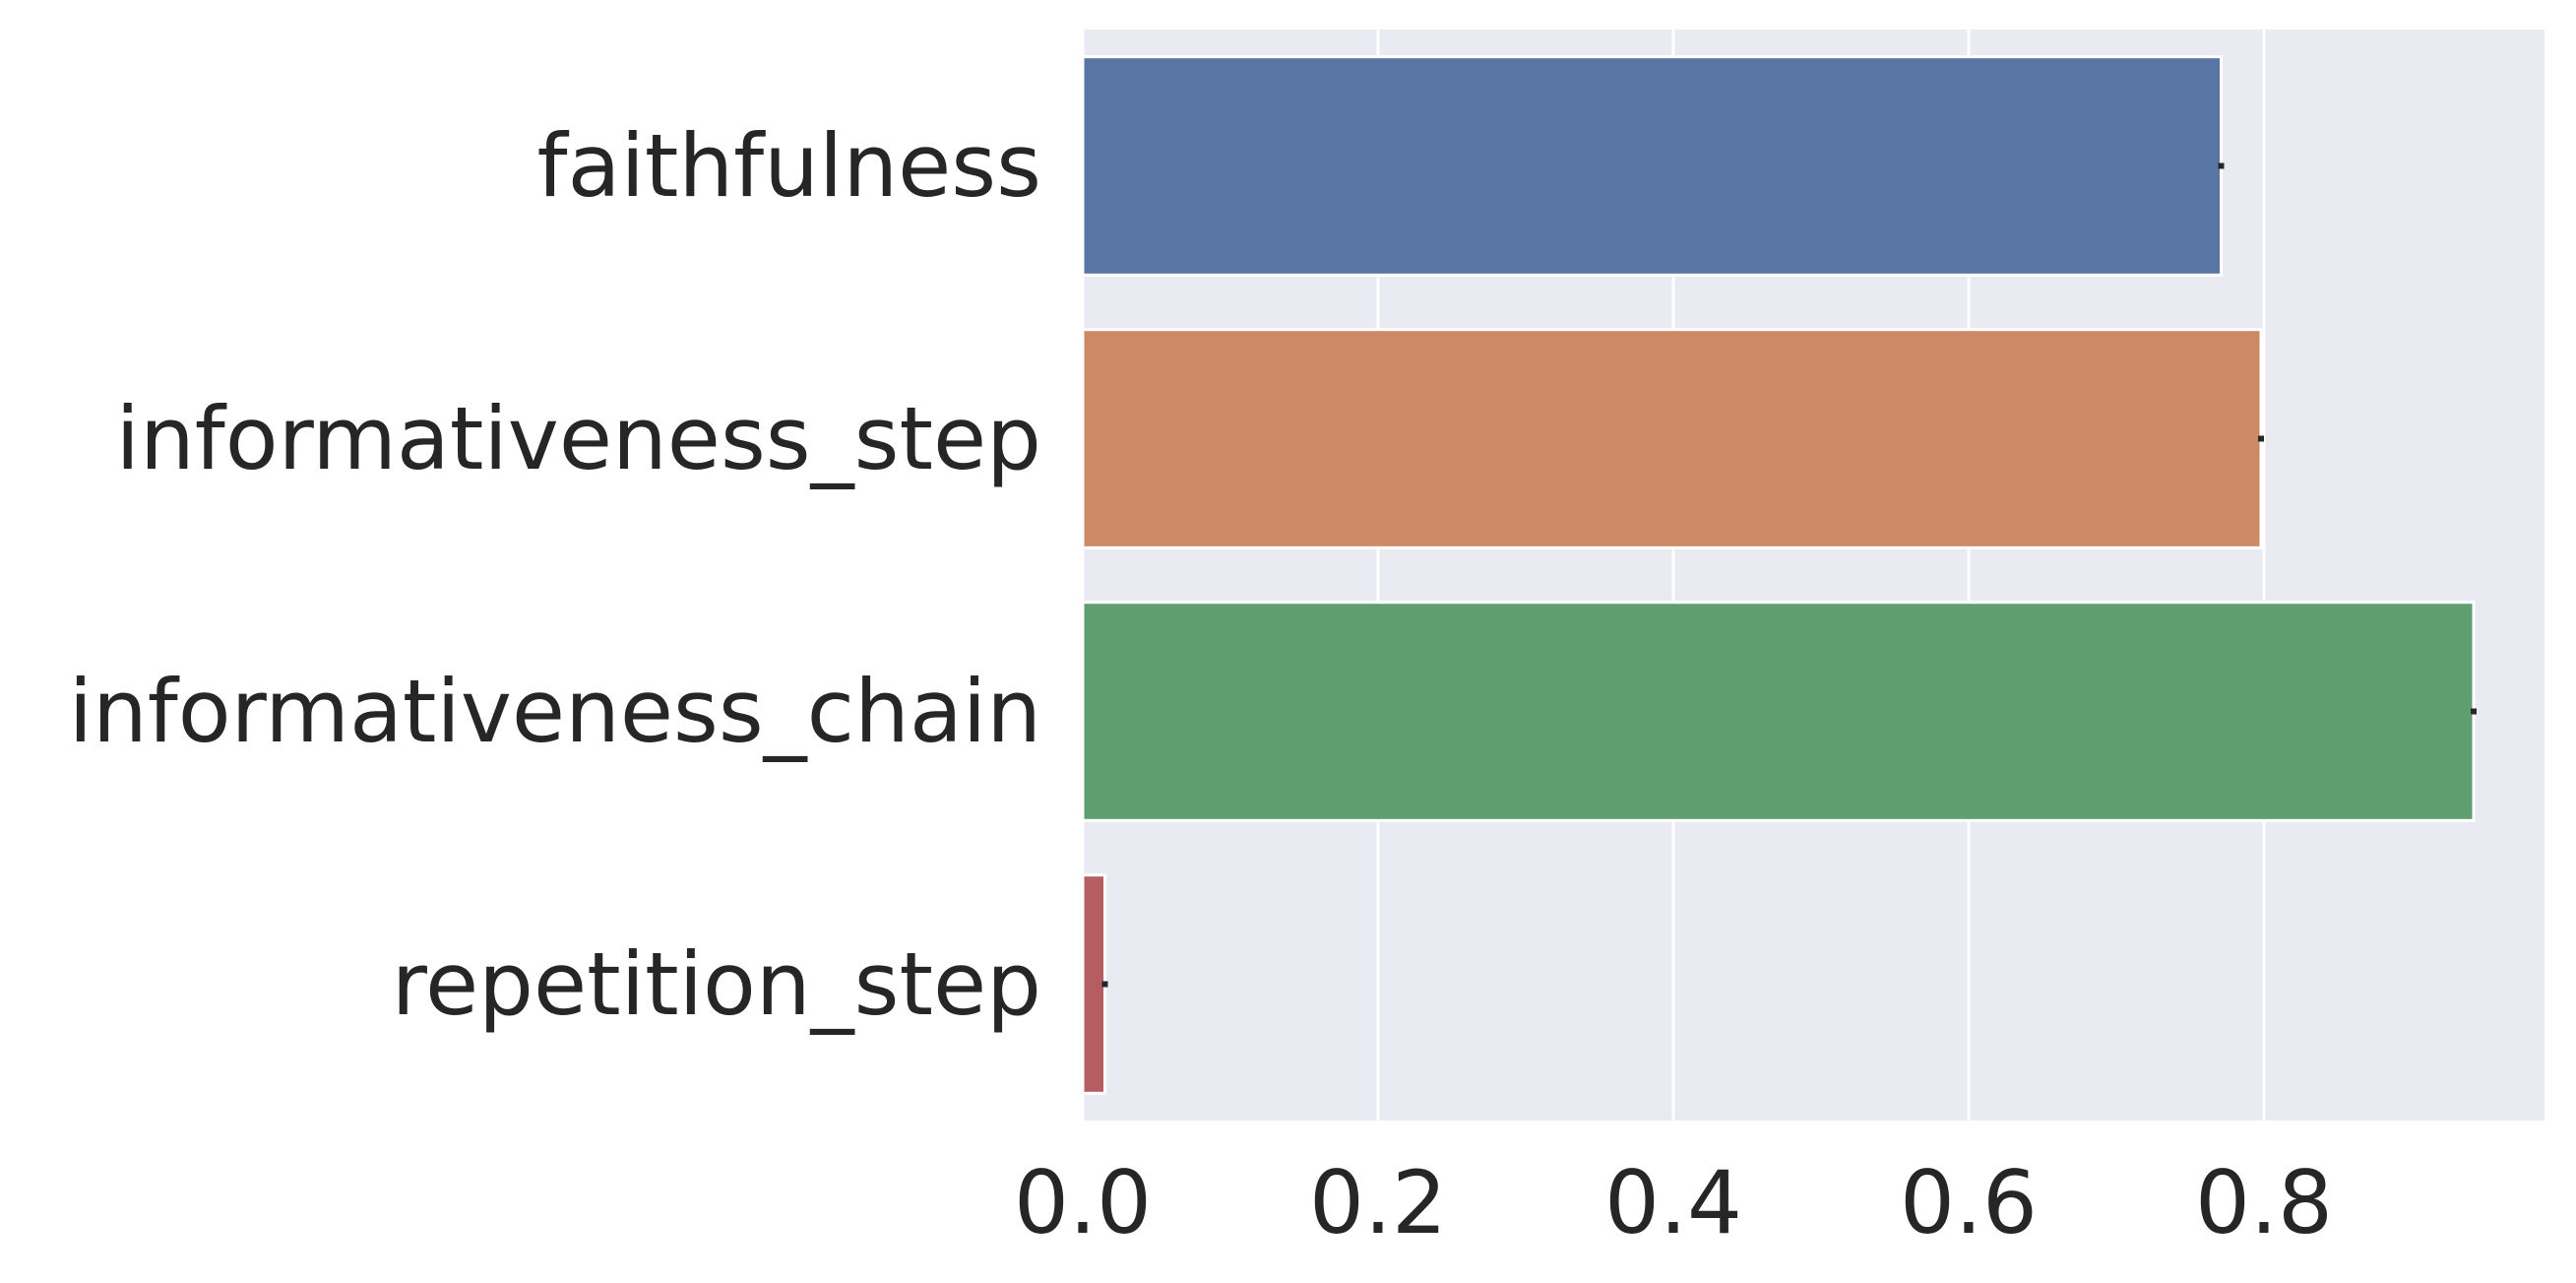 The image size is (2576, 1283). Describe the element at coordinates (1083, 1202) in the screenshot. I see `x-tick-label-0: 0.0` at that location.